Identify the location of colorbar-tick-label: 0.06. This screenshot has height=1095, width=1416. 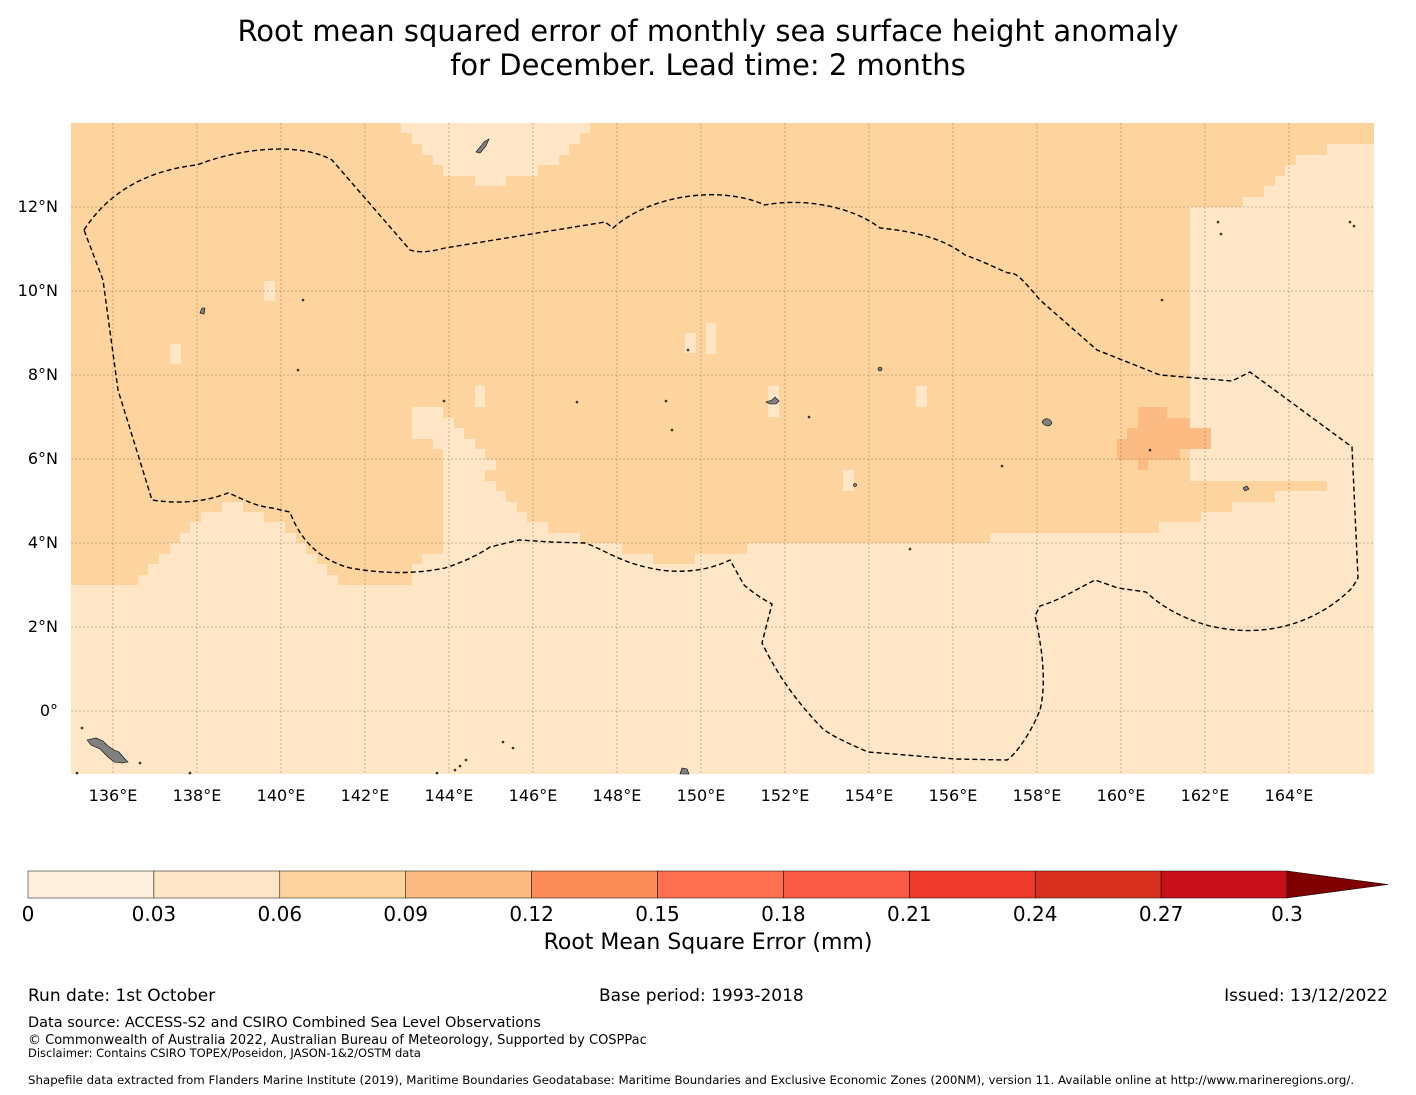
(280, 914).